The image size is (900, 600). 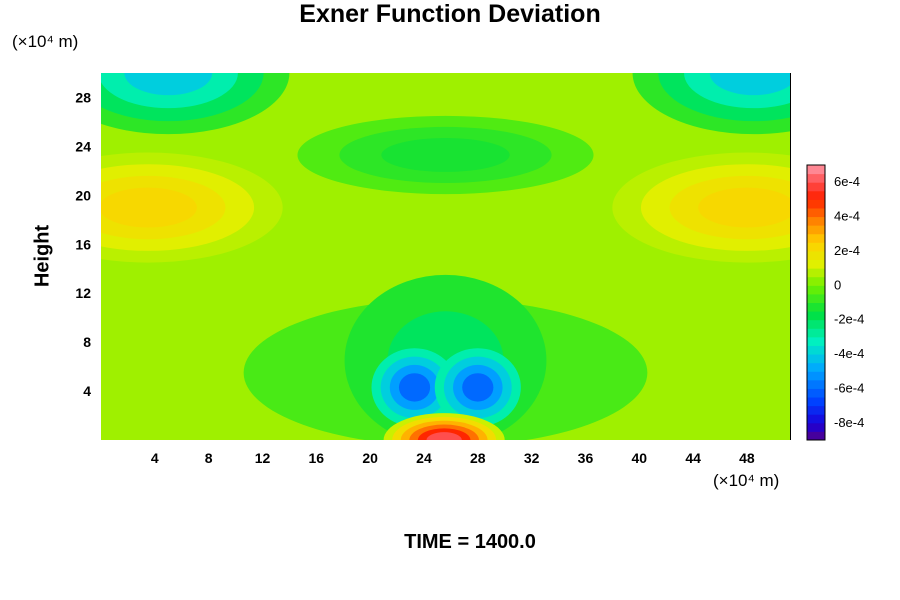 What do you see at coordinates (693, 458) in the screenshot?
I see `x-tick-label: 44` at bounding box center [693, 458].